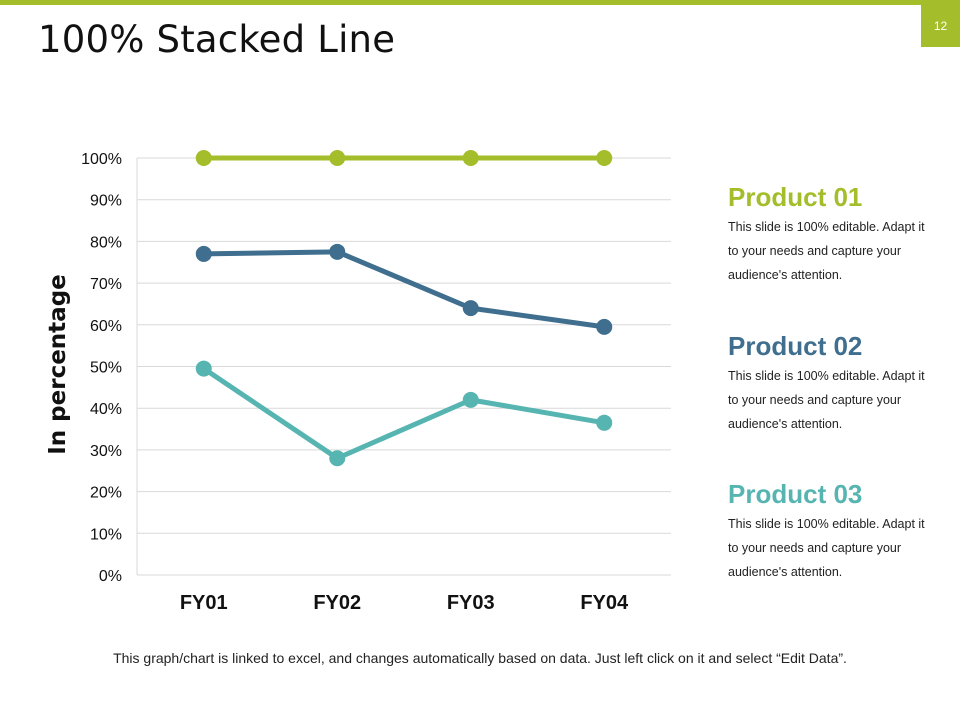 This screenshot has width=960, height=720. I want to click on y-axis-title: In percentage, so click(58, 364).